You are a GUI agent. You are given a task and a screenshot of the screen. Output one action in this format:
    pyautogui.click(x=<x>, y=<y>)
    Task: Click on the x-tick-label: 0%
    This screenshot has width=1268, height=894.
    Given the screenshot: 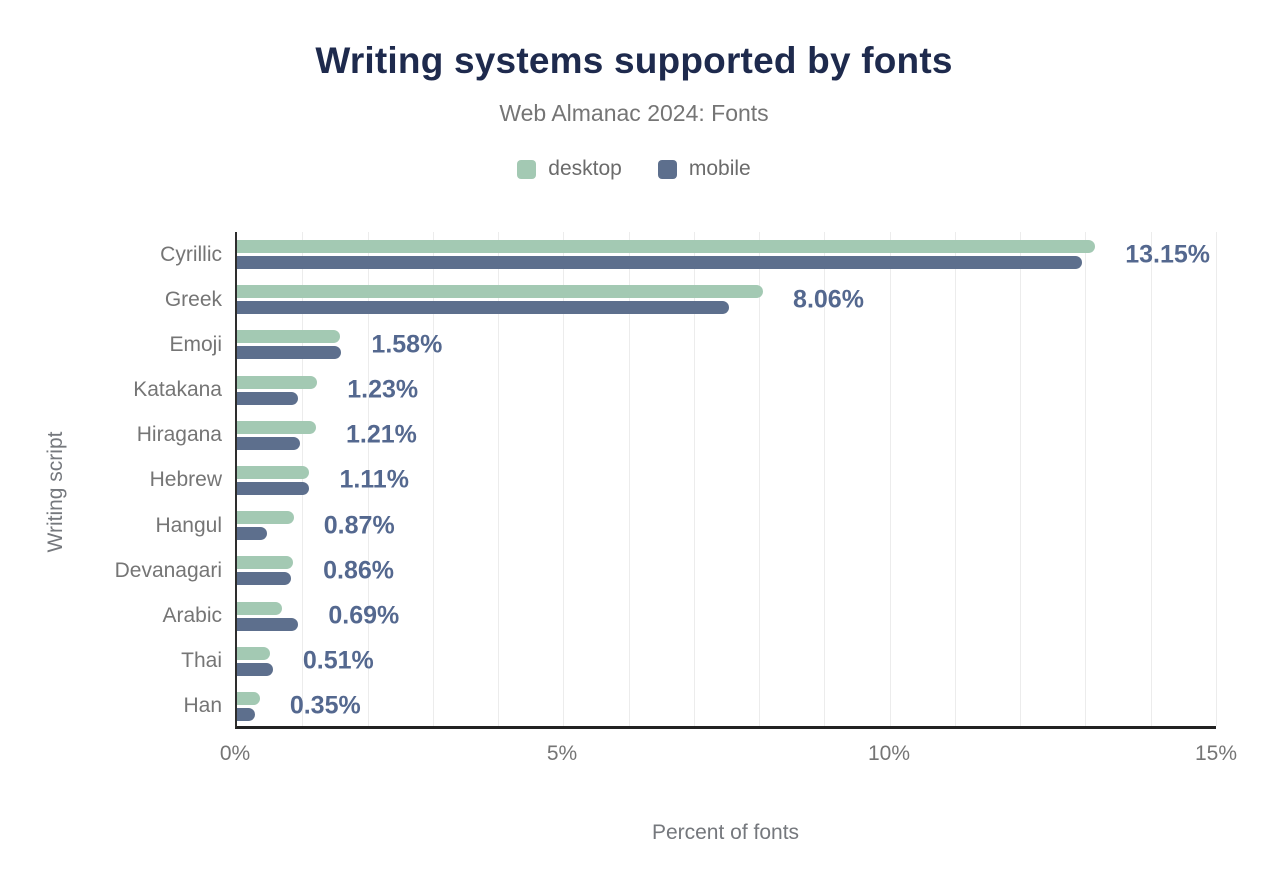 What is the action you would take?
    pyautogui.click(x=235, y=753)
    